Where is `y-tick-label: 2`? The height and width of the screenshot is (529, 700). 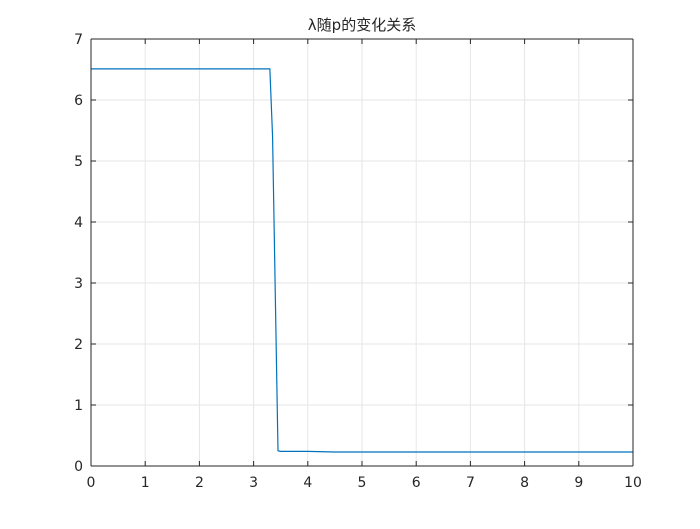
y-tick-label: 2 is located at coordinates (78, 345).